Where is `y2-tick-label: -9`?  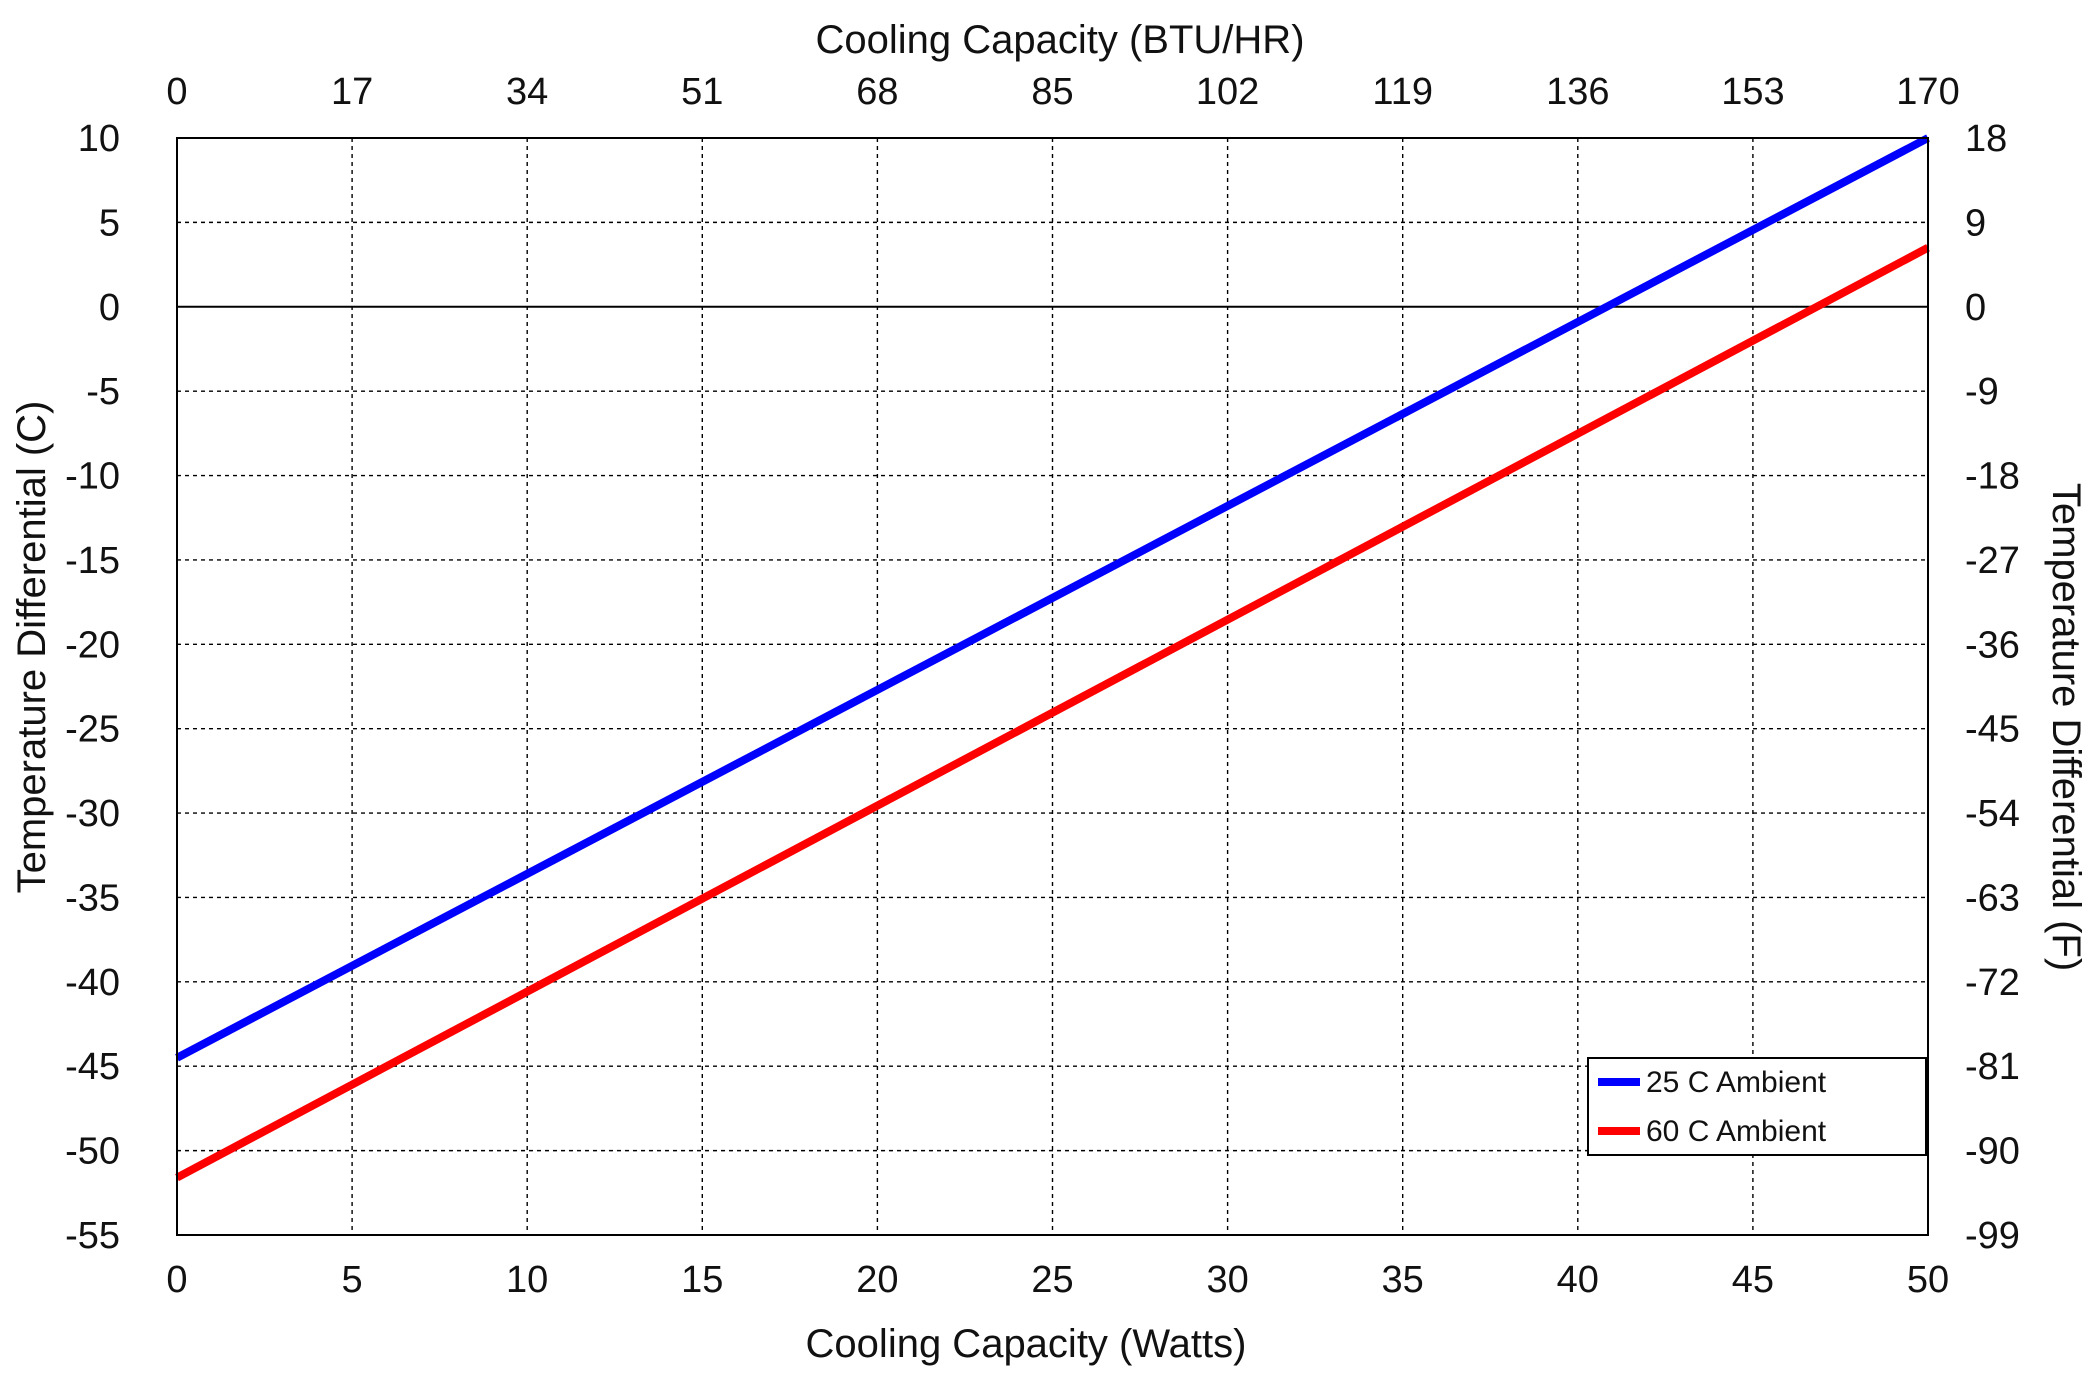
y2-tick-label: -9 is located at coordinates (1982, 392).